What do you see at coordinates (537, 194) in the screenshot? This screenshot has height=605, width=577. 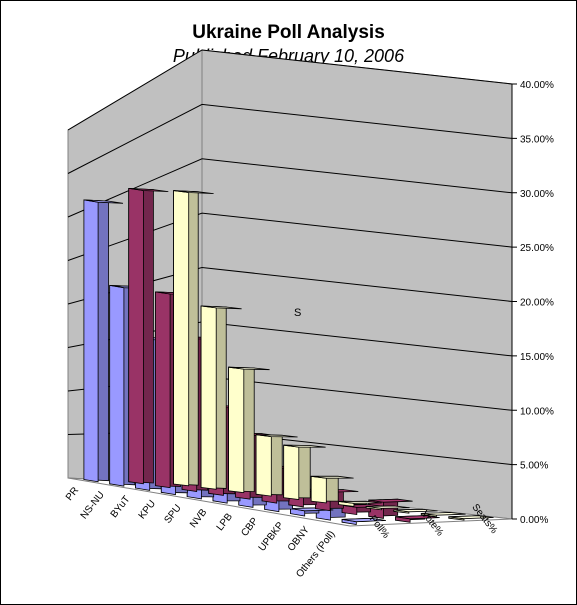 I see `y-tick-label: 30.00%` at bounding box center [537, 194].